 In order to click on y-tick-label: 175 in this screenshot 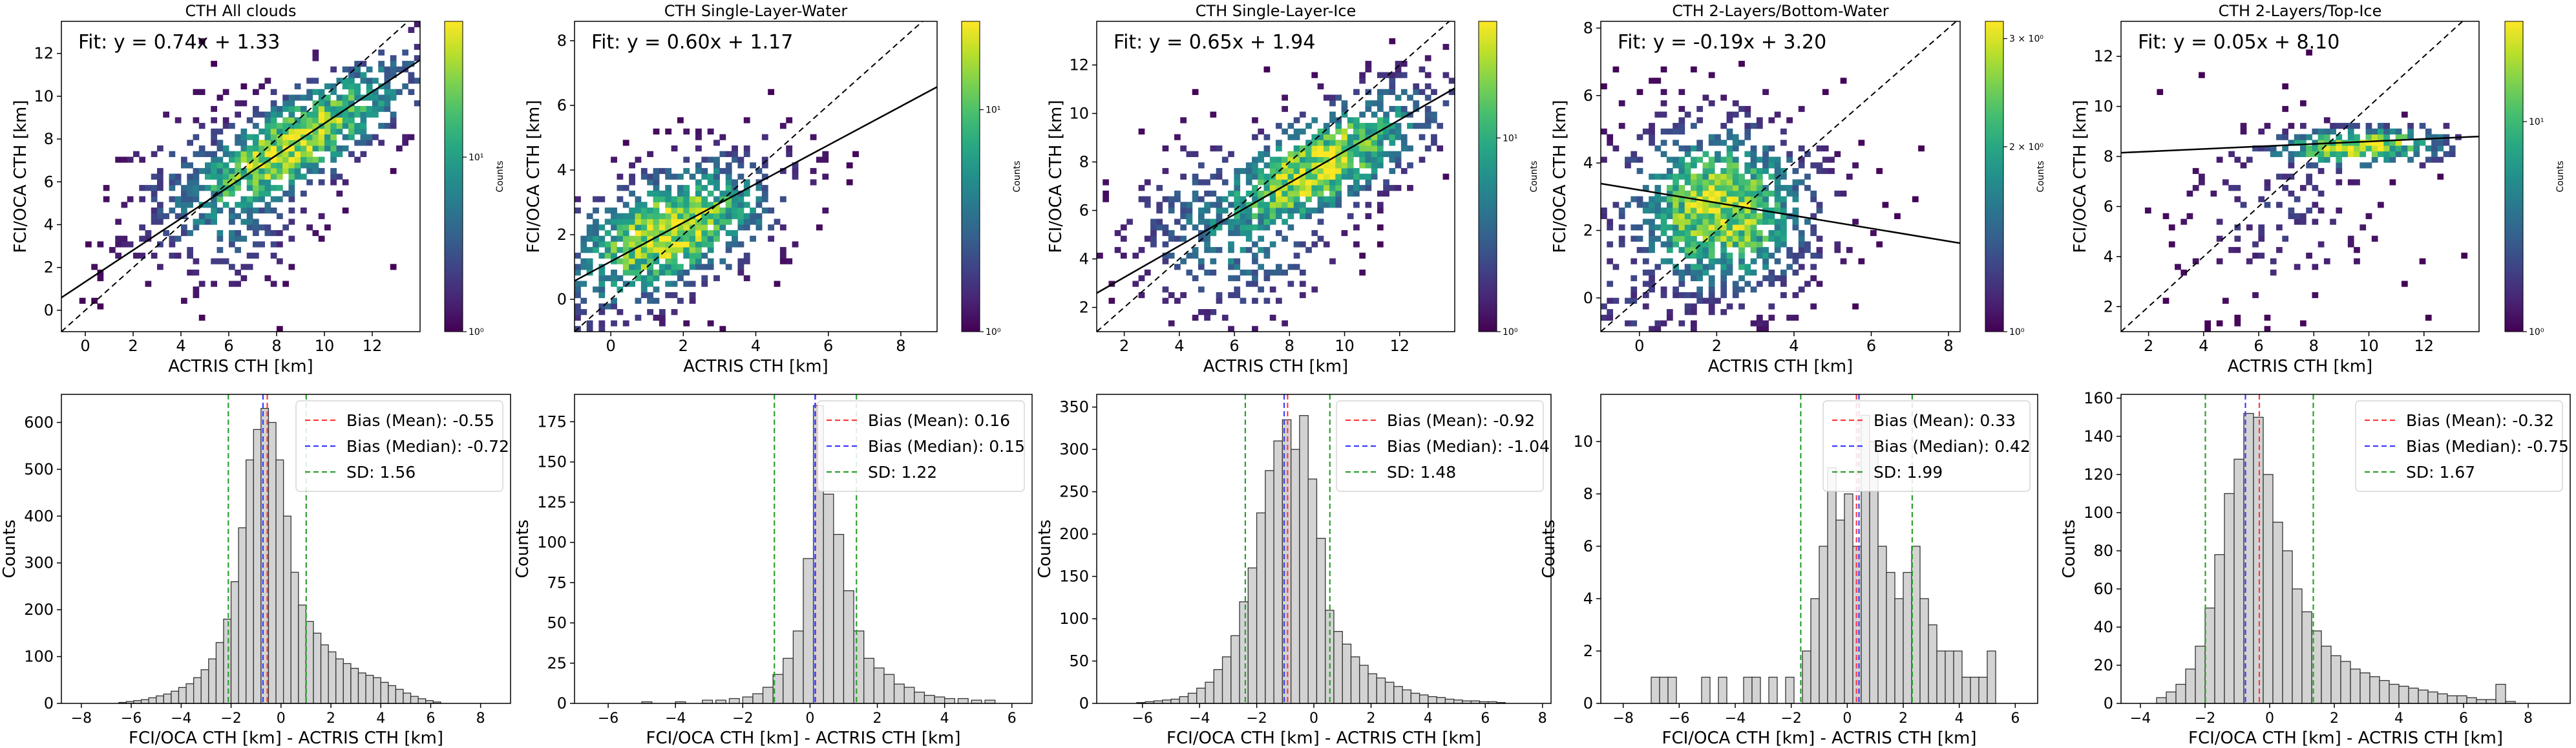, I will do `click(552, 421)`.